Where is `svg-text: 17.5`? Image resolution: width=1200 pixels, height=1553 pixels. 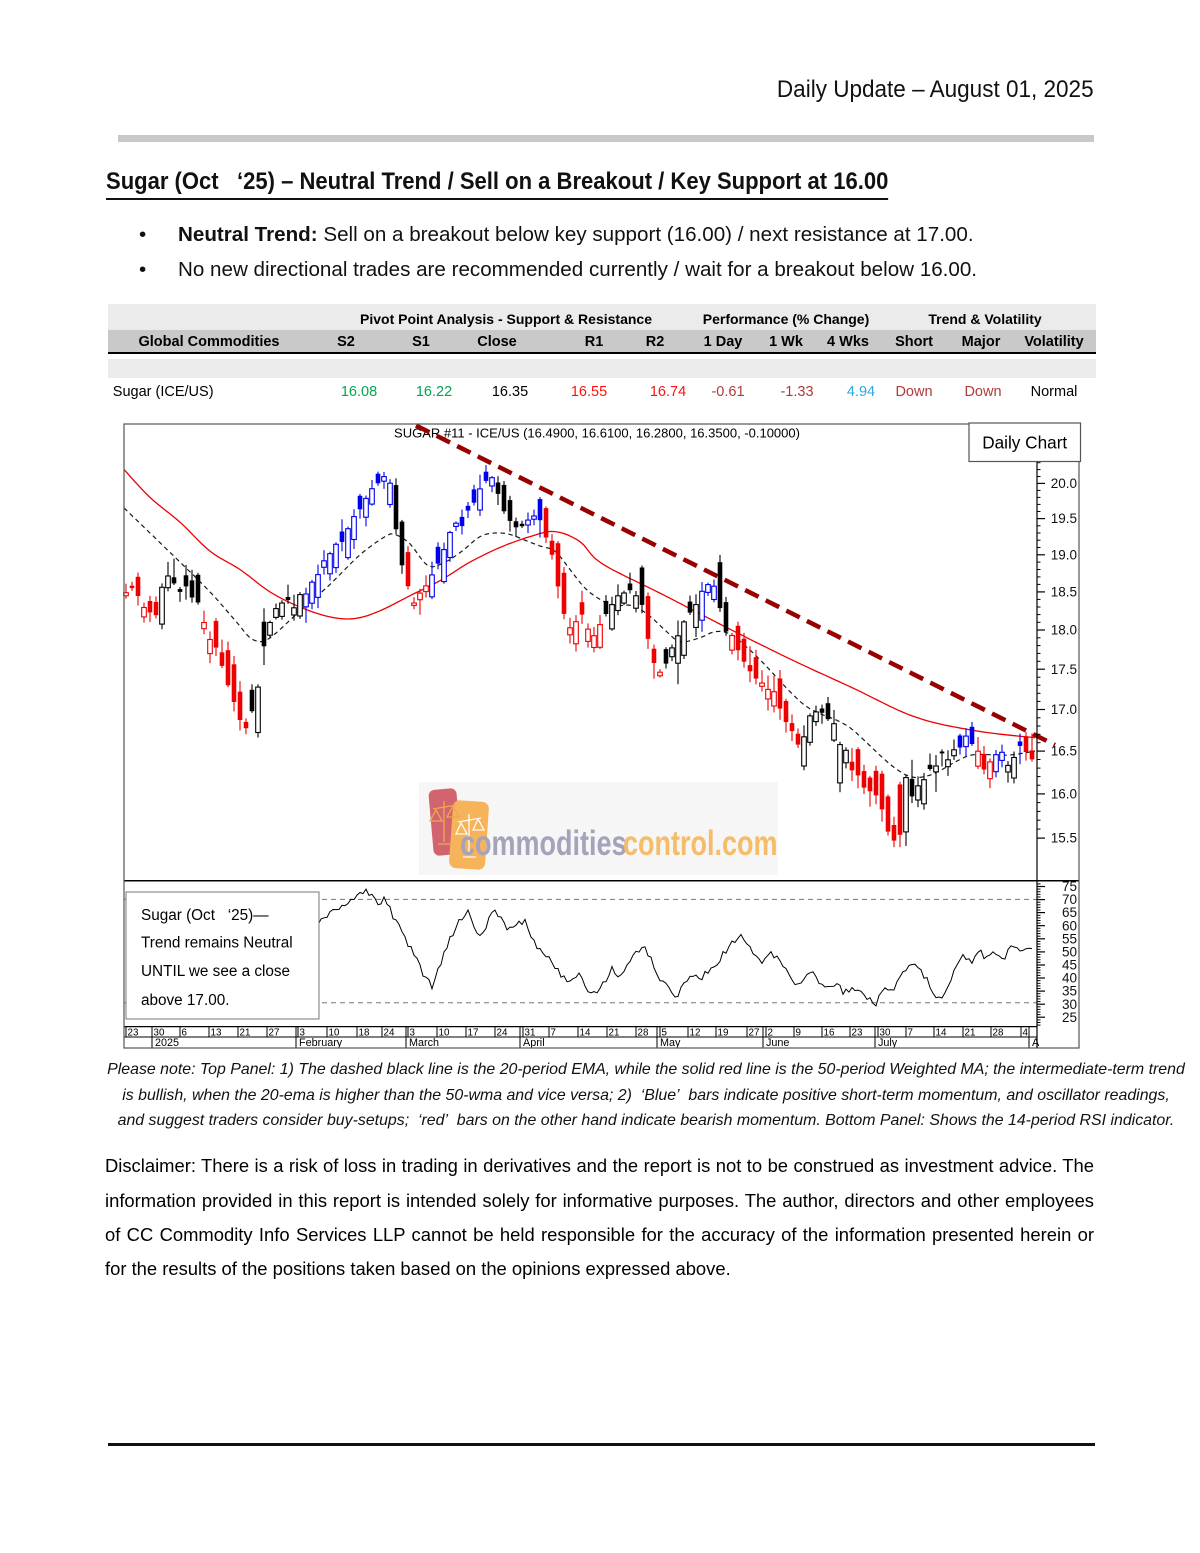
svg-text: 17.5 is located at coordinates (1064, 669).